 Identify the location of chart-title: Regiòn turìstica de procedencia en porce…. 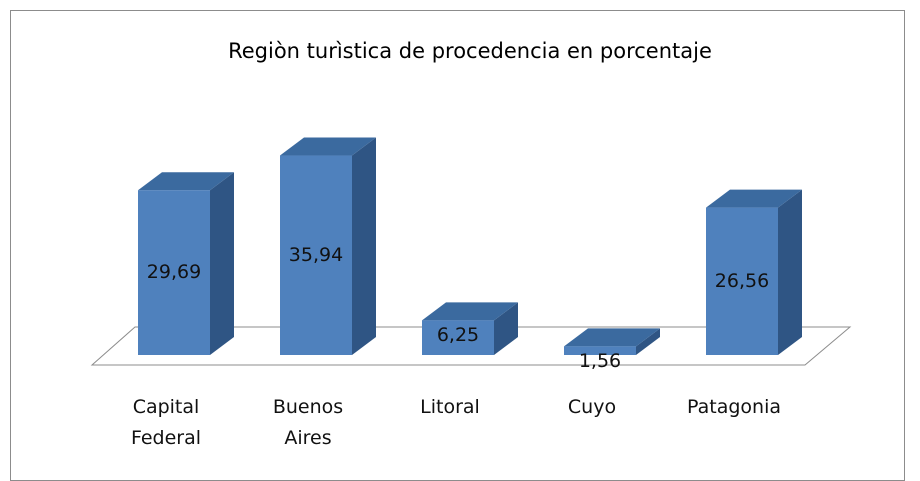
(470, 51).